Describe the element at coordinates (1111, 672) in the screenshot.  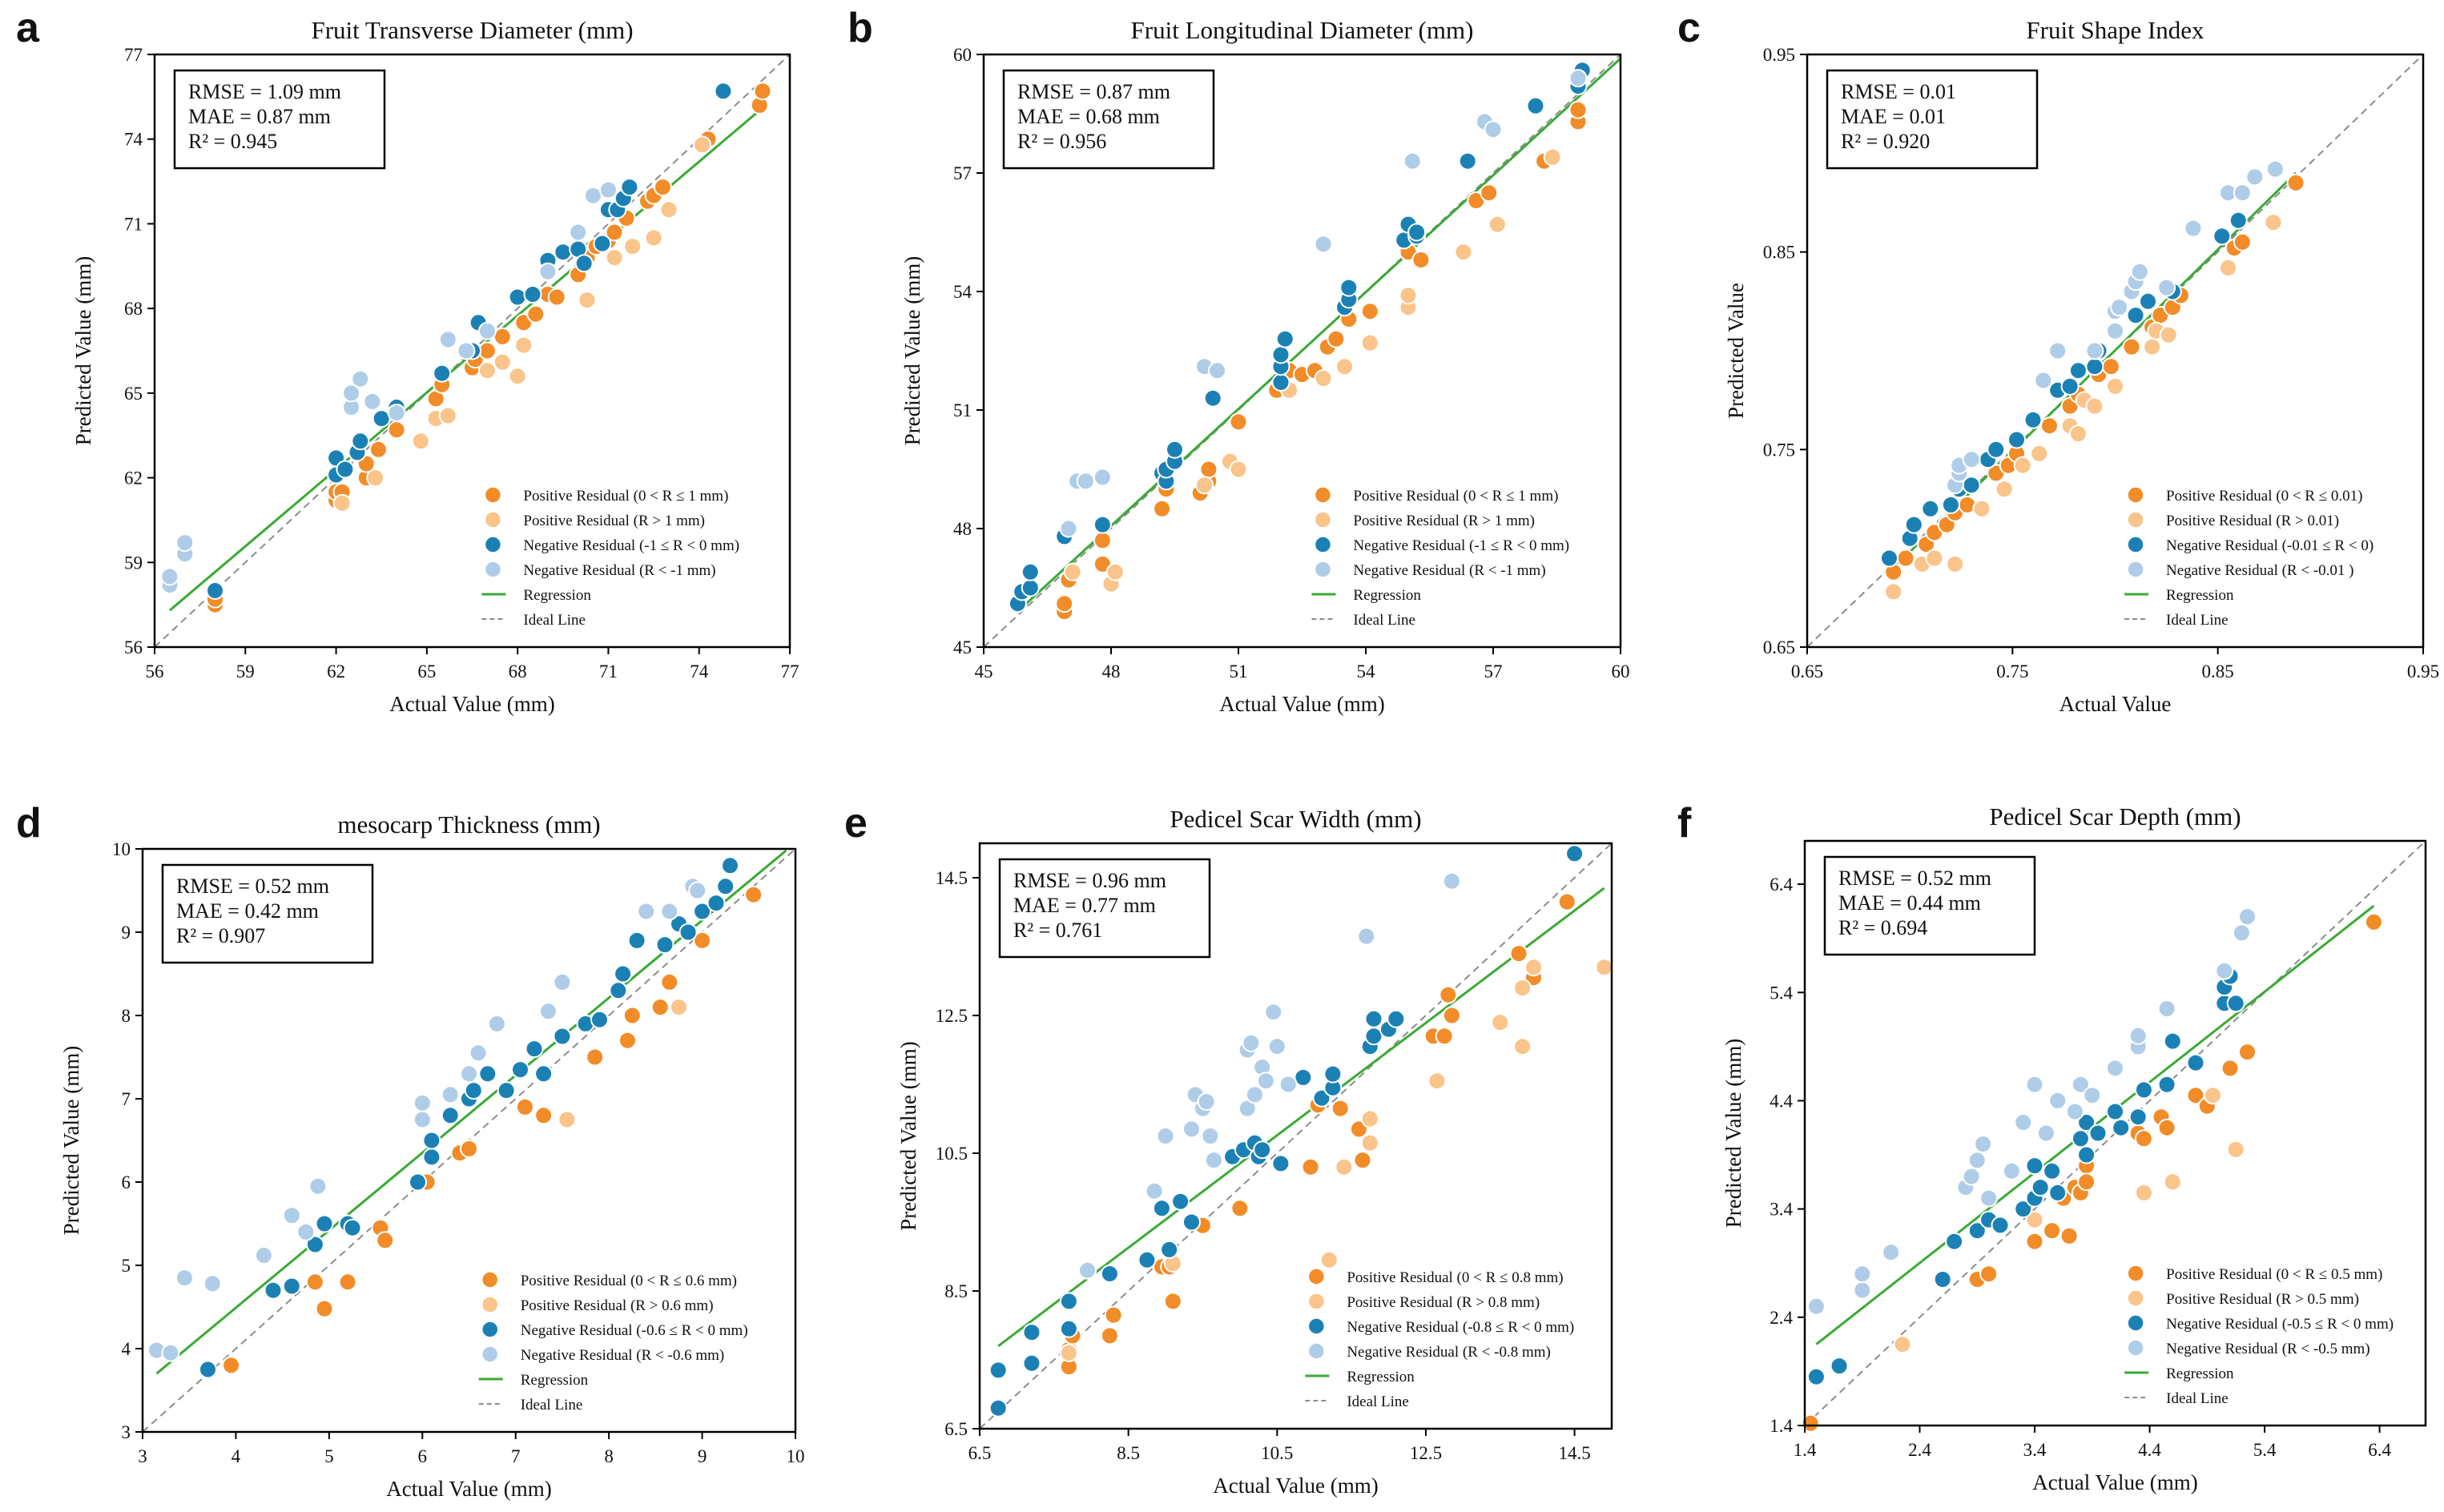
I see `x-tick-label: 48` at that location.